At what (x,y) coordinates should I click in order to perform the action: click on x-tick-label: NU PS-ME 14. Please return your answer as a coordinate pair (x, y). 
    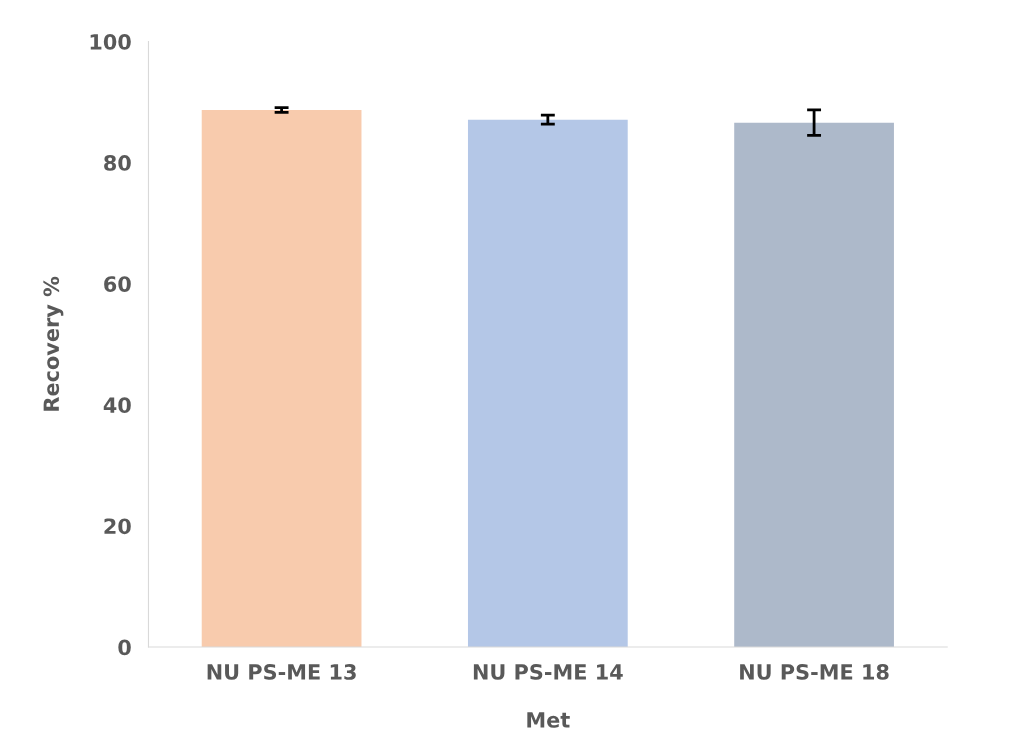
    Looking at the image, I should click on (548, 672).